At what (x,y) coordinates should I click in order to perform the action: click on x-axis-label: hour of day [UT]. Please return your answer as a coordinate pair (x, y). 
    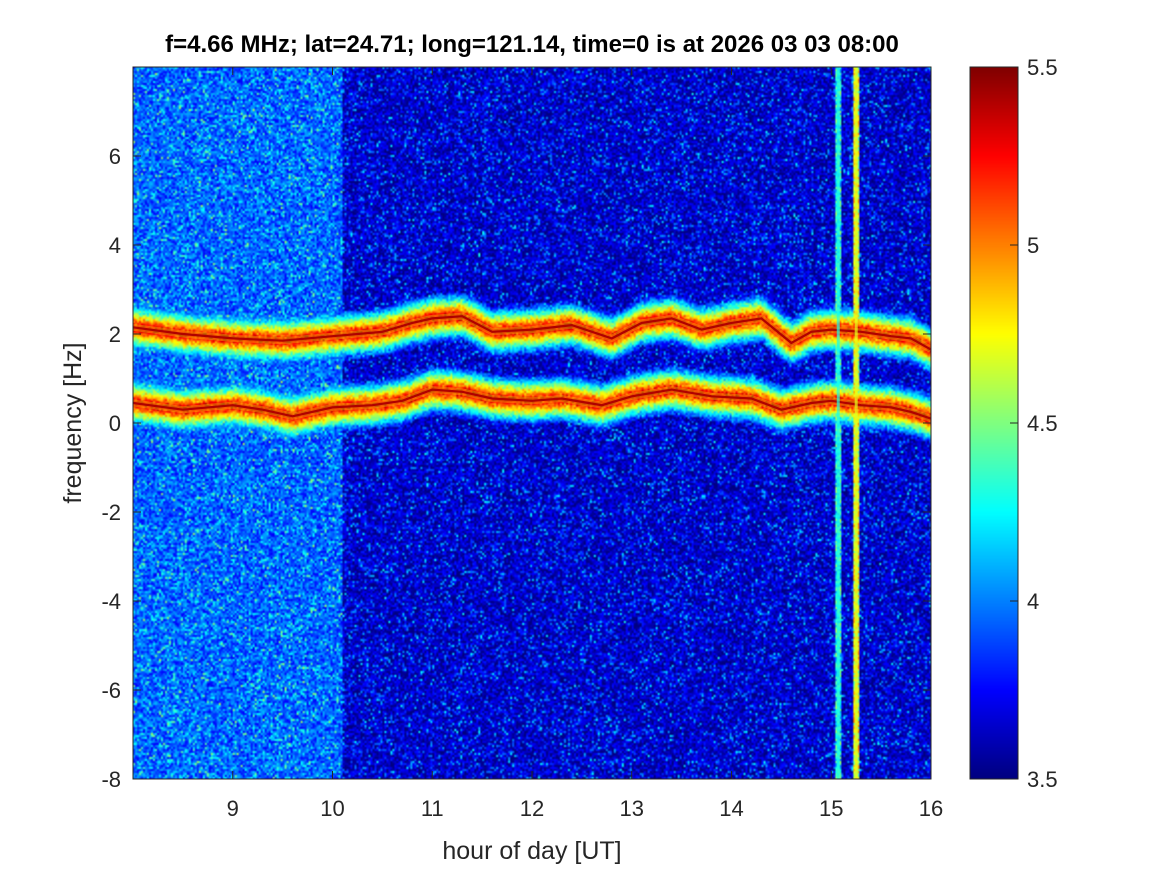
    Looking at the image, I should click on (531, 851).